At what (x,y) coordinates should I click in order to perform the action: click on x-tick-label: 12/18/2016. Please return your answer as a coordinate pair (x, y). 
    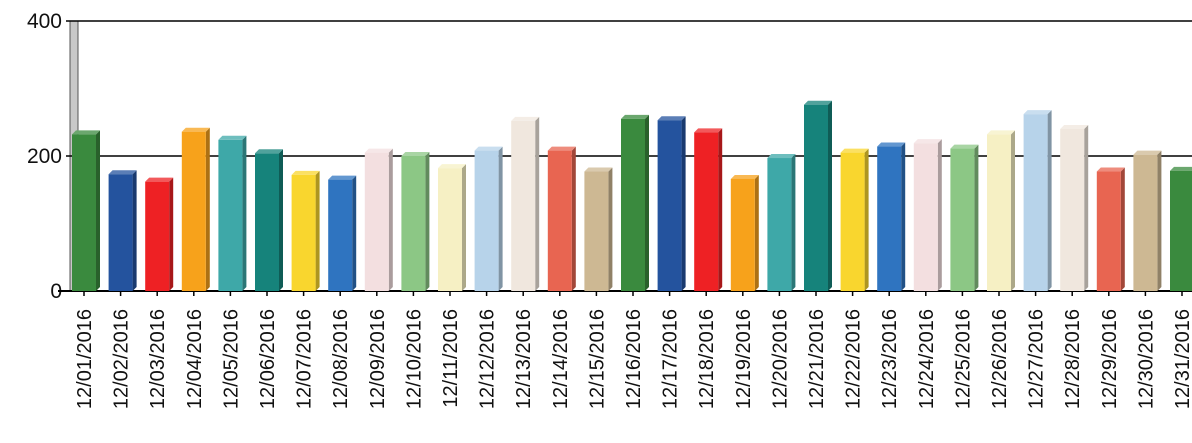
    Looking at the image, I should click on (707, 359).